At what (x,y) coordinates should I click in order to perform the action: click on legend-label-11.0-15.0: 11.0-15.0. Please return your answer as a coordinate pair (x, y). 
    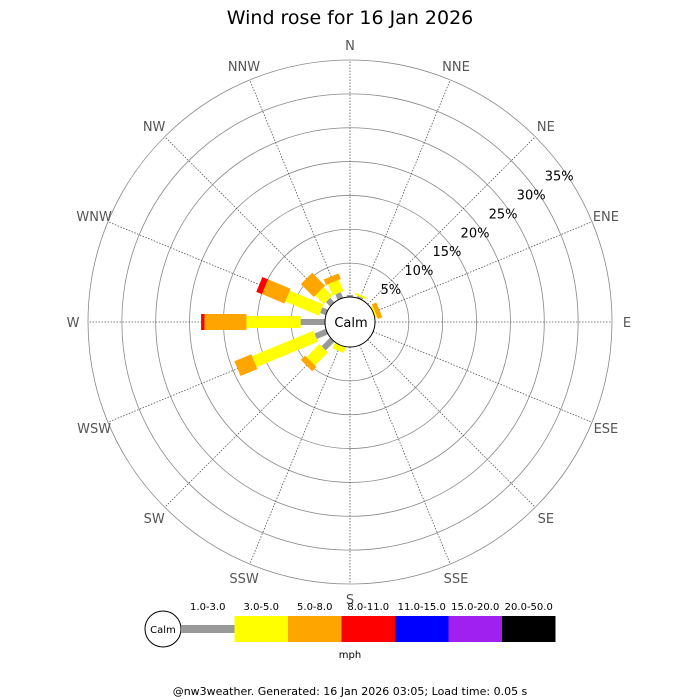
    Looking at the image, I should click on (422, 607).